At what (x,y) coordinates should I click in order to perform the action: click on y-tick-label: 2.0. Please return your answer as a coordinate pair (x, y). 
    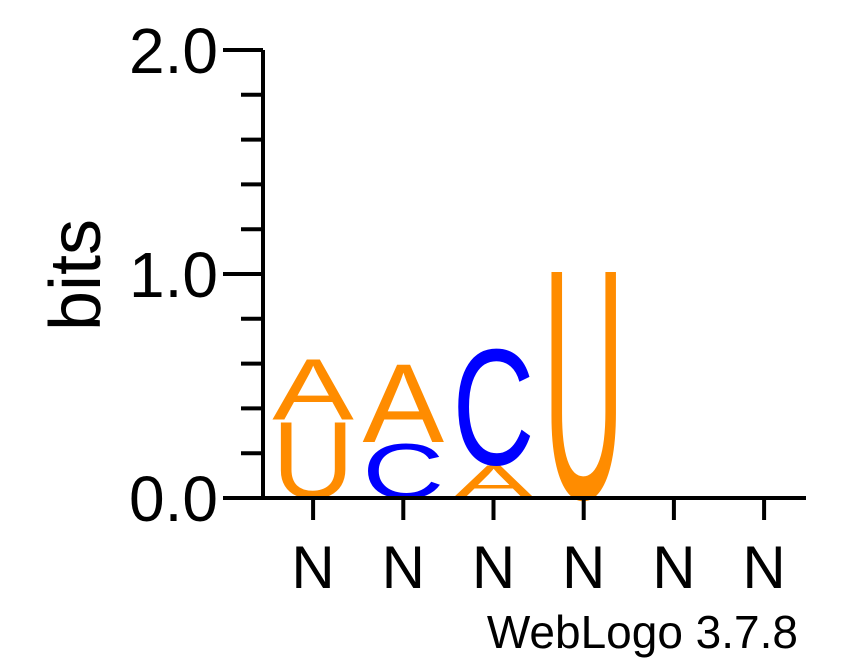
    Looking at the image, I should click on (173, 51).